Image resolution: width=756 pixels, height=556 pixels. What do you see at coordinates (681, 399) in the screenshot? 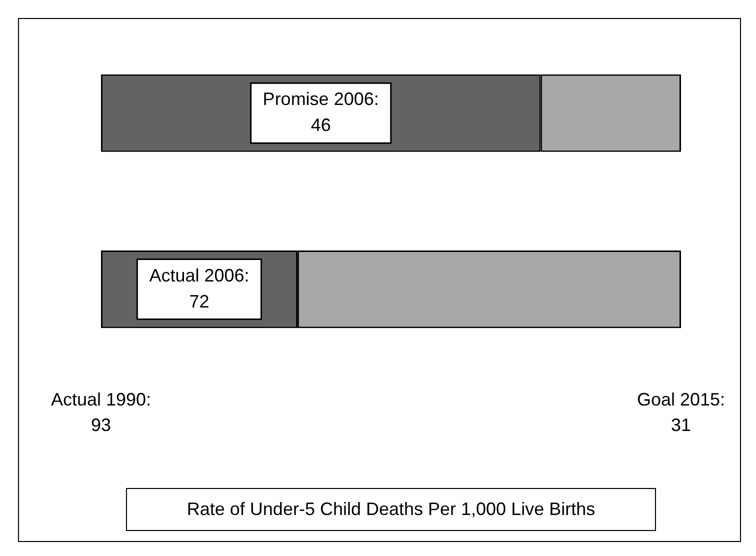
I see `text: Goal 2015:` at bounding box center [681, 399].